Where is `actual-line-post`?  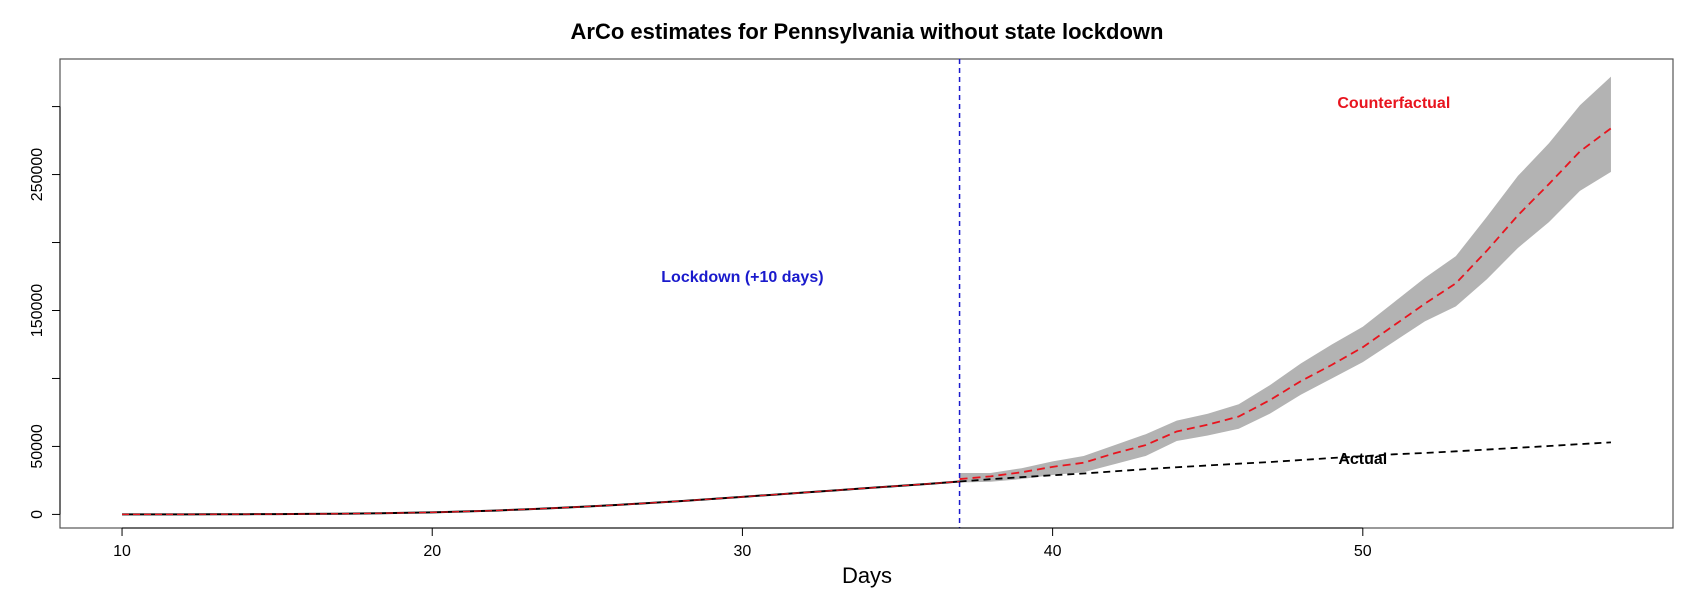
actual-line-post is located at coordinates (1285, 462).